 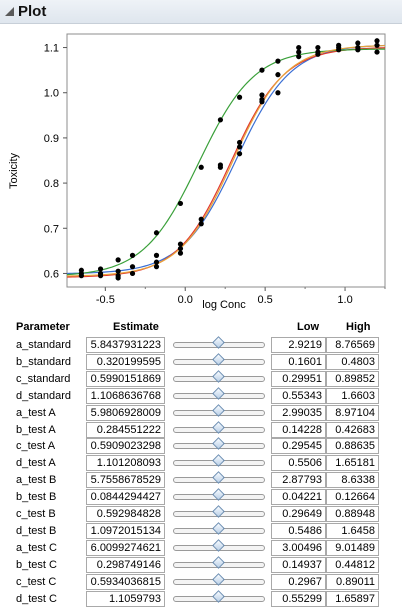 I want to click on x-tick-label: 0.5, so click(x=265, y=300).